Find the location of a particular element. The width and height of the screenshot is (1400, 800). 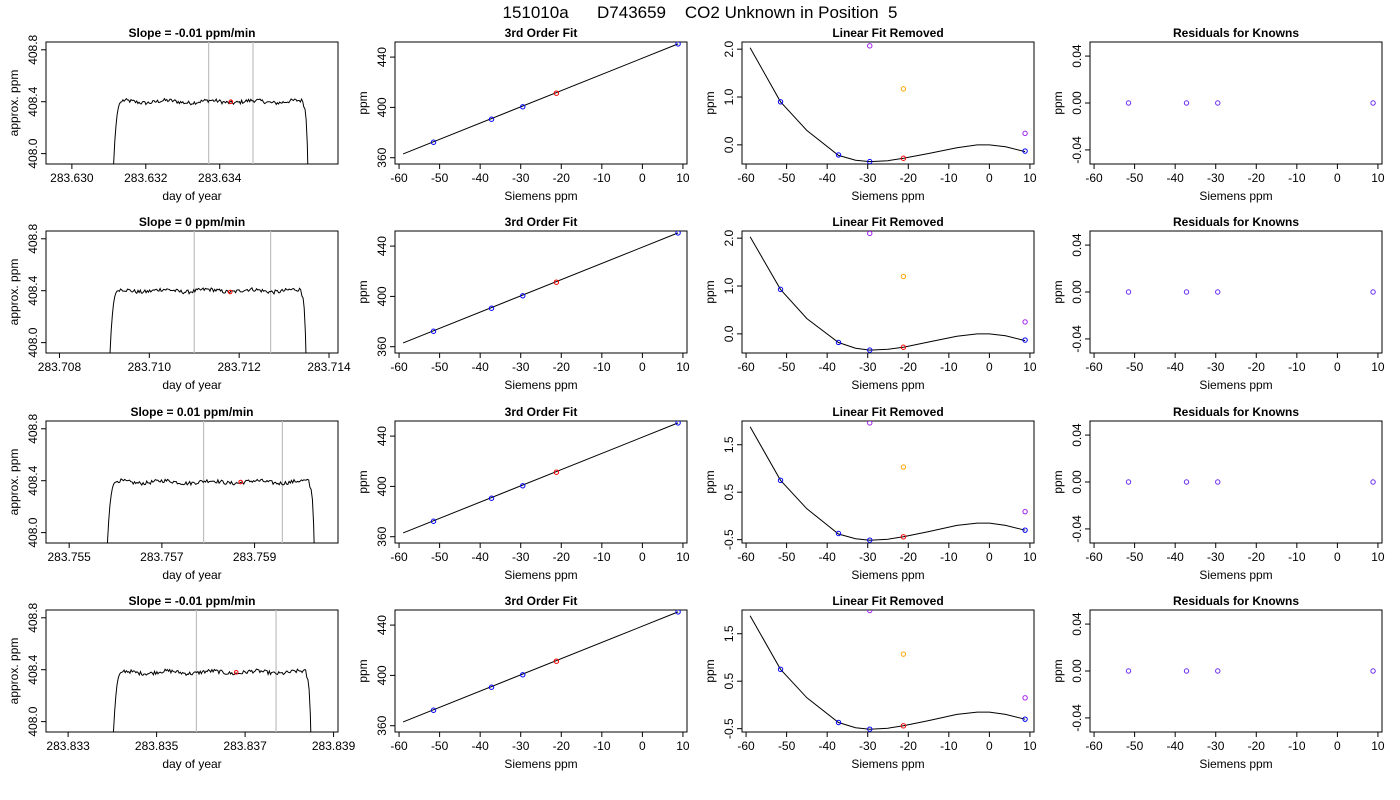

sample-marker is located at coordinates (240, 482).